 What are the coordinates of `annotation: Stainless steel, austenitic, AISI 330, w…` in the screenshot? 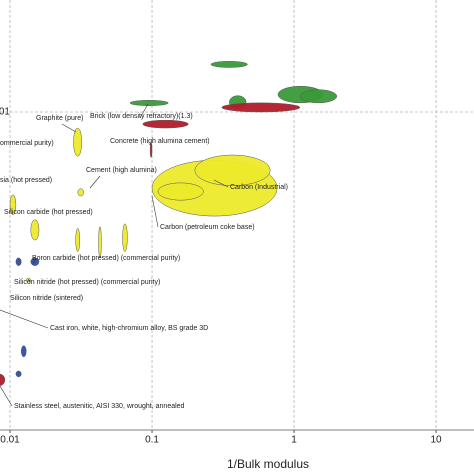 It's located at (99, 406).